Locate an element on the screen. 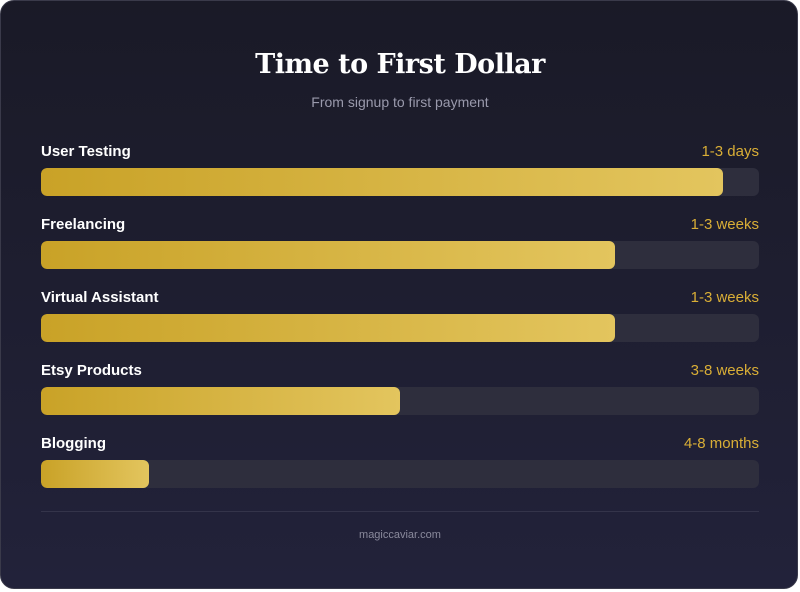 The image size is (800, 592). bar-value-label: 1-3 days is located at coordinates (730, 151).